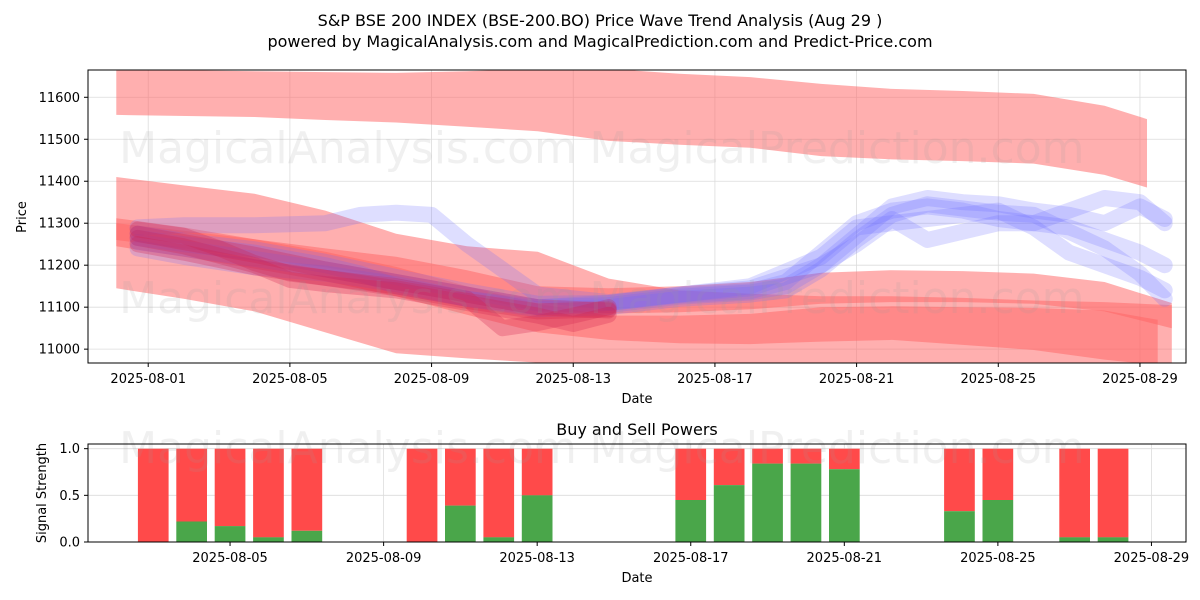  Describe the element at coordinates (998, 379) in the screenshot. I see `price-x-tick-label: 2025-08-25` at that location.